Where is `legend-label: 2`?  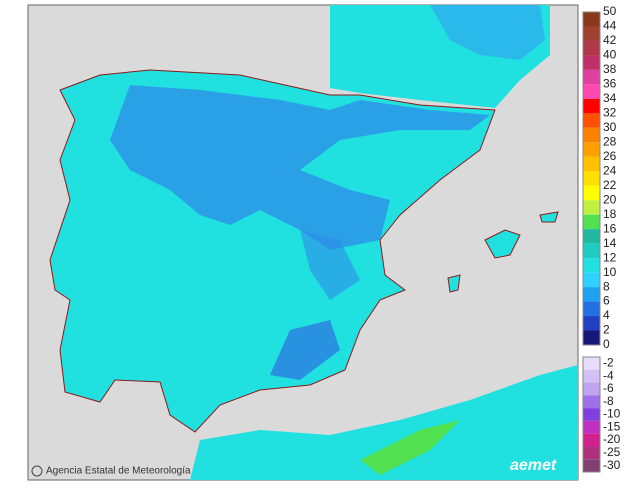
legend-label: 2 is located at coordinates (606, 330).